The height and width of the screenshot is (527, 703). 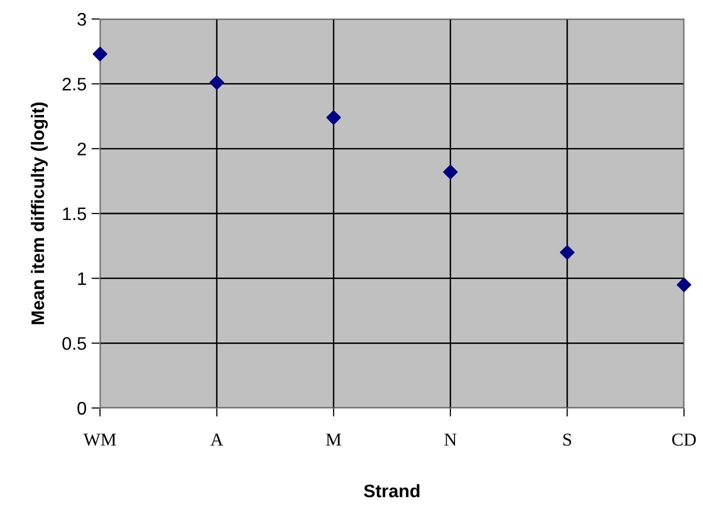 What do you see at coordinates (334, 440) in the screenshot?
I see `x-tick-label: M` at bounding box center [334, 440].